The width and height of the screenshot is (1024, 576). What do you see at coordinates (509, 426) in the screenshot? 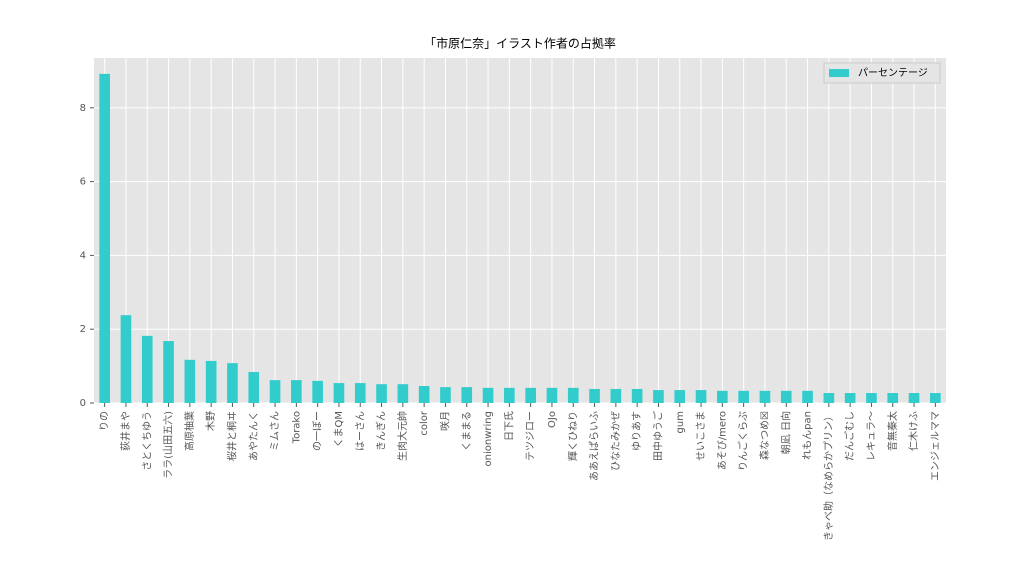
I see `x-tick-label: 日下氏` at bounding box center [509, 426].